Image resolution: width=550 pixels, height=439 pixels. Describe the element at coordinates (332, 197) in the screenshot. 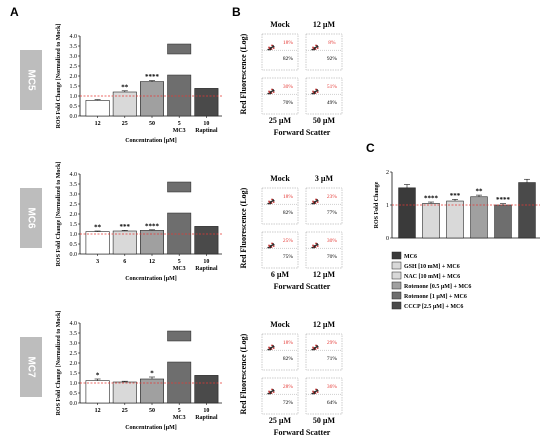

I see `percent-high: 23%` at that location.